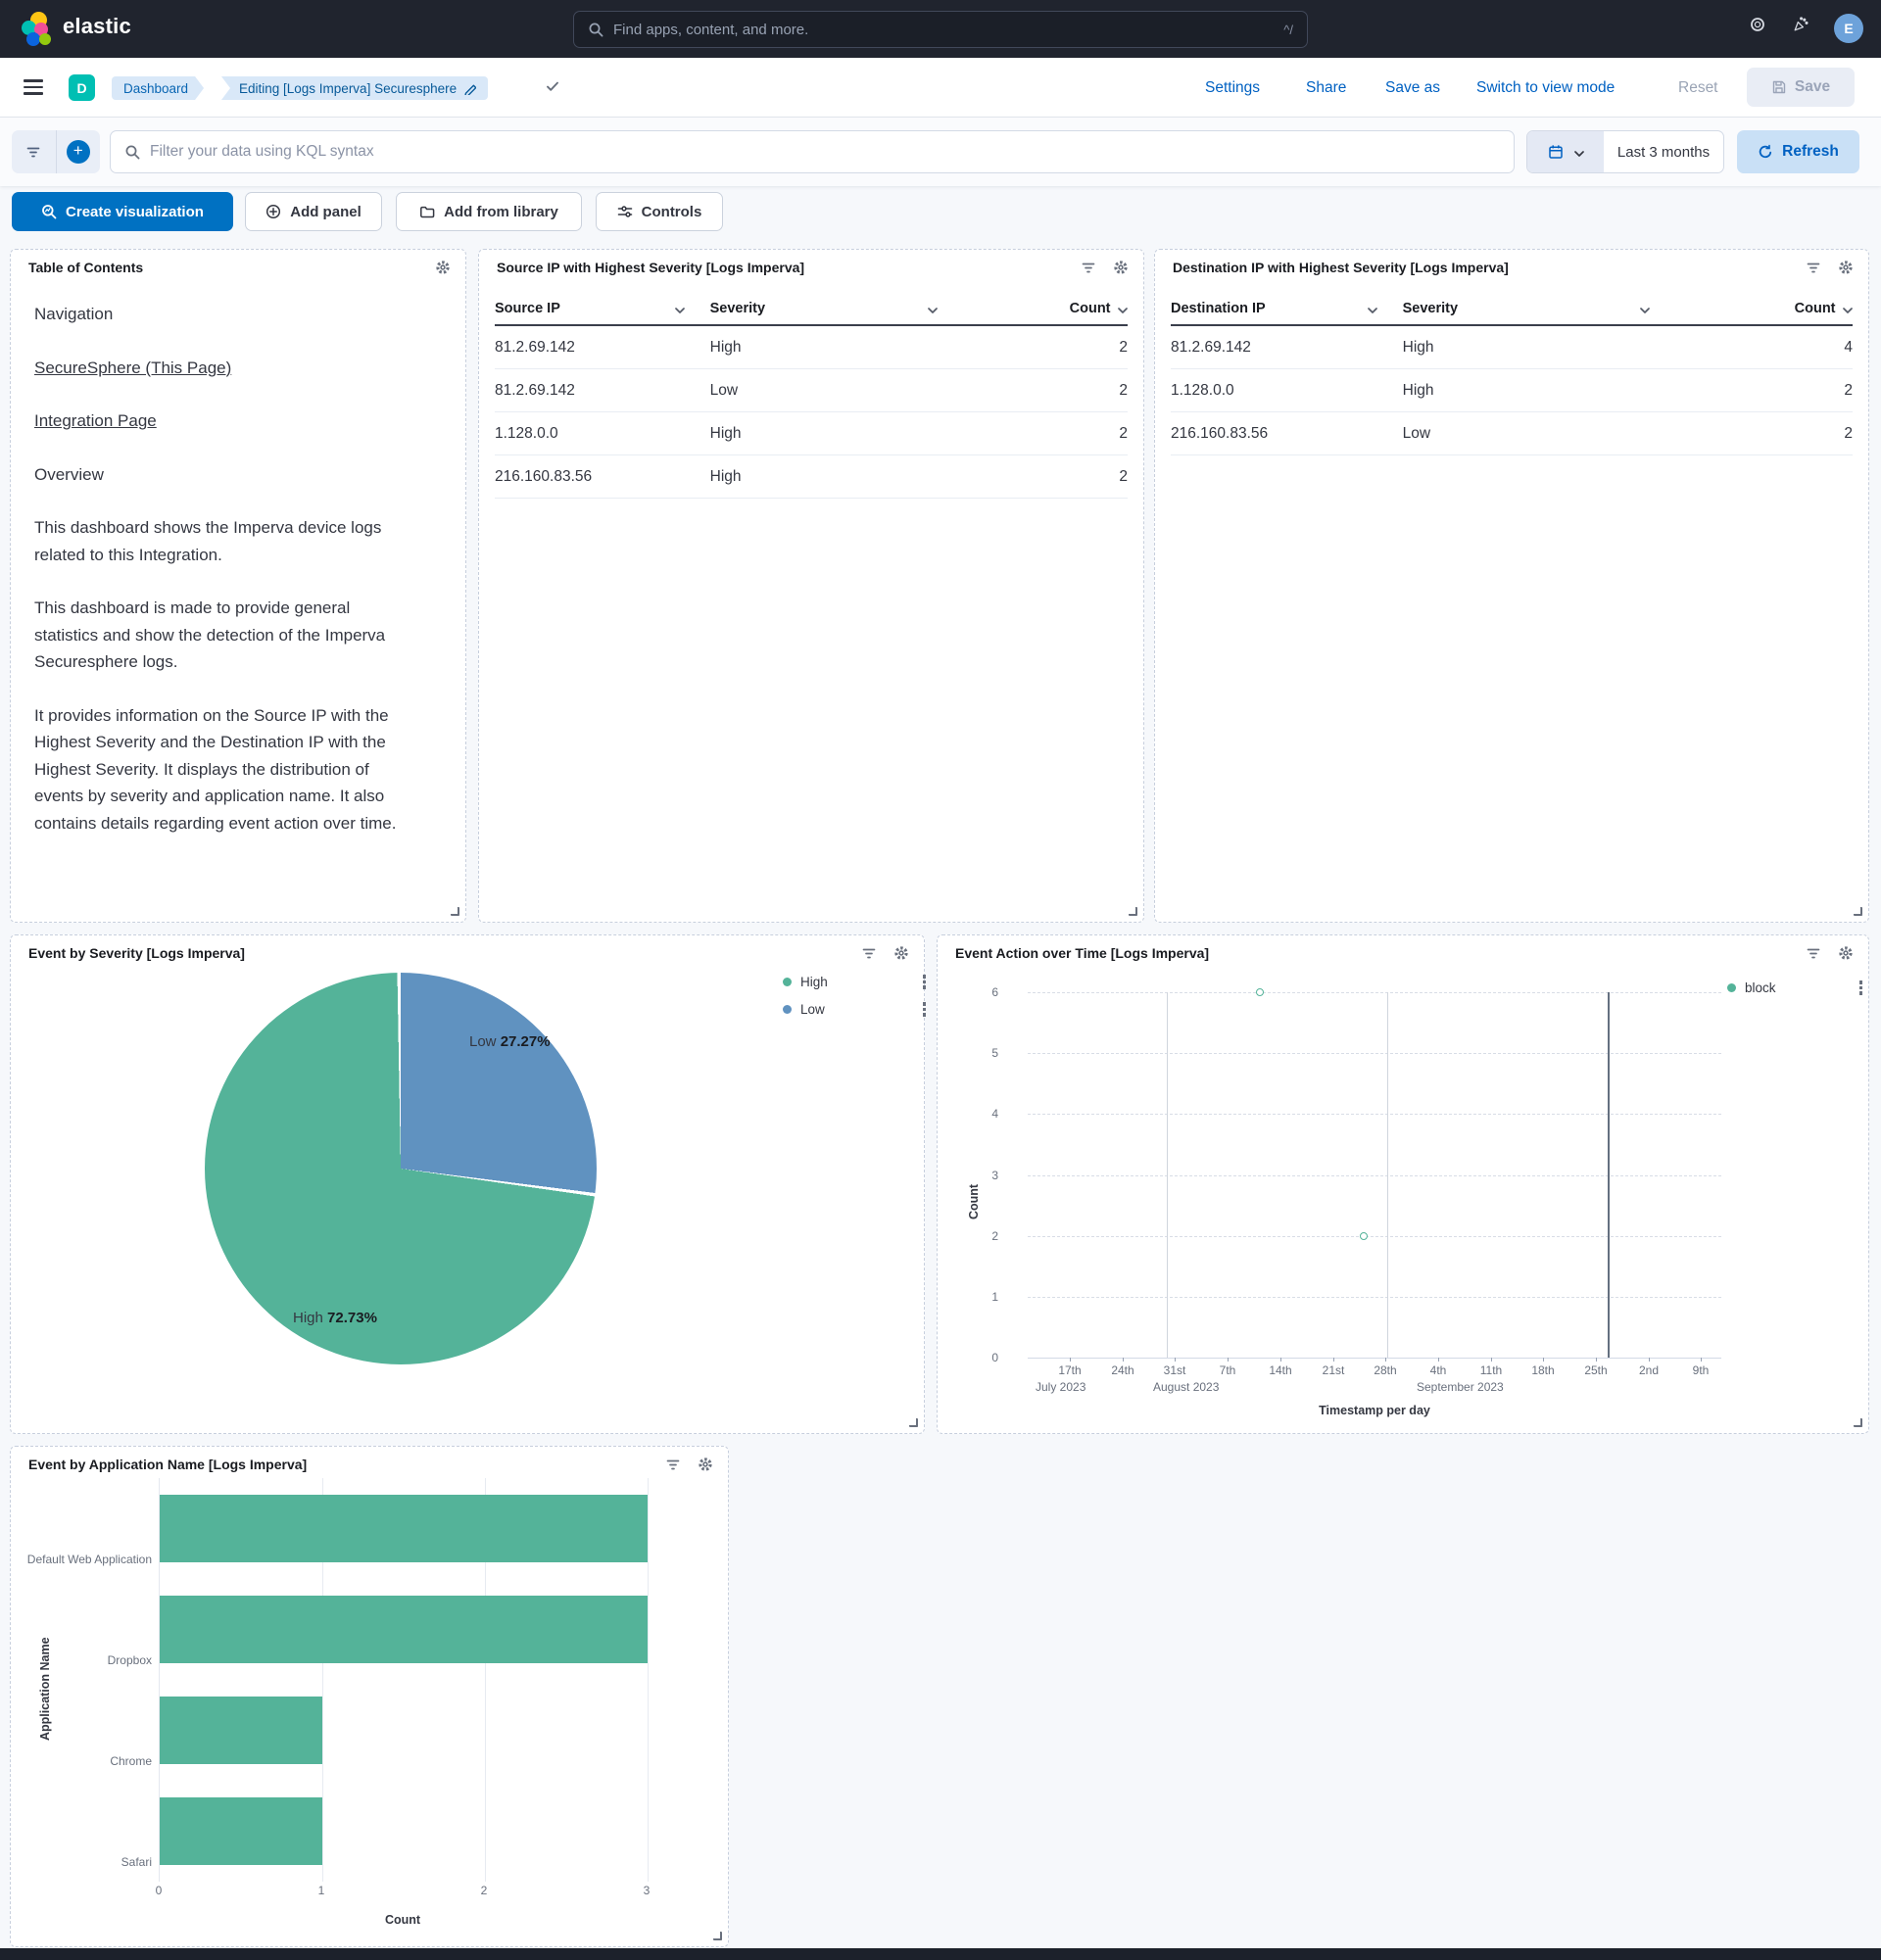 This screenshot has height=1960, width=1881. I want to click on save-button: Save, so click(1801, 88).